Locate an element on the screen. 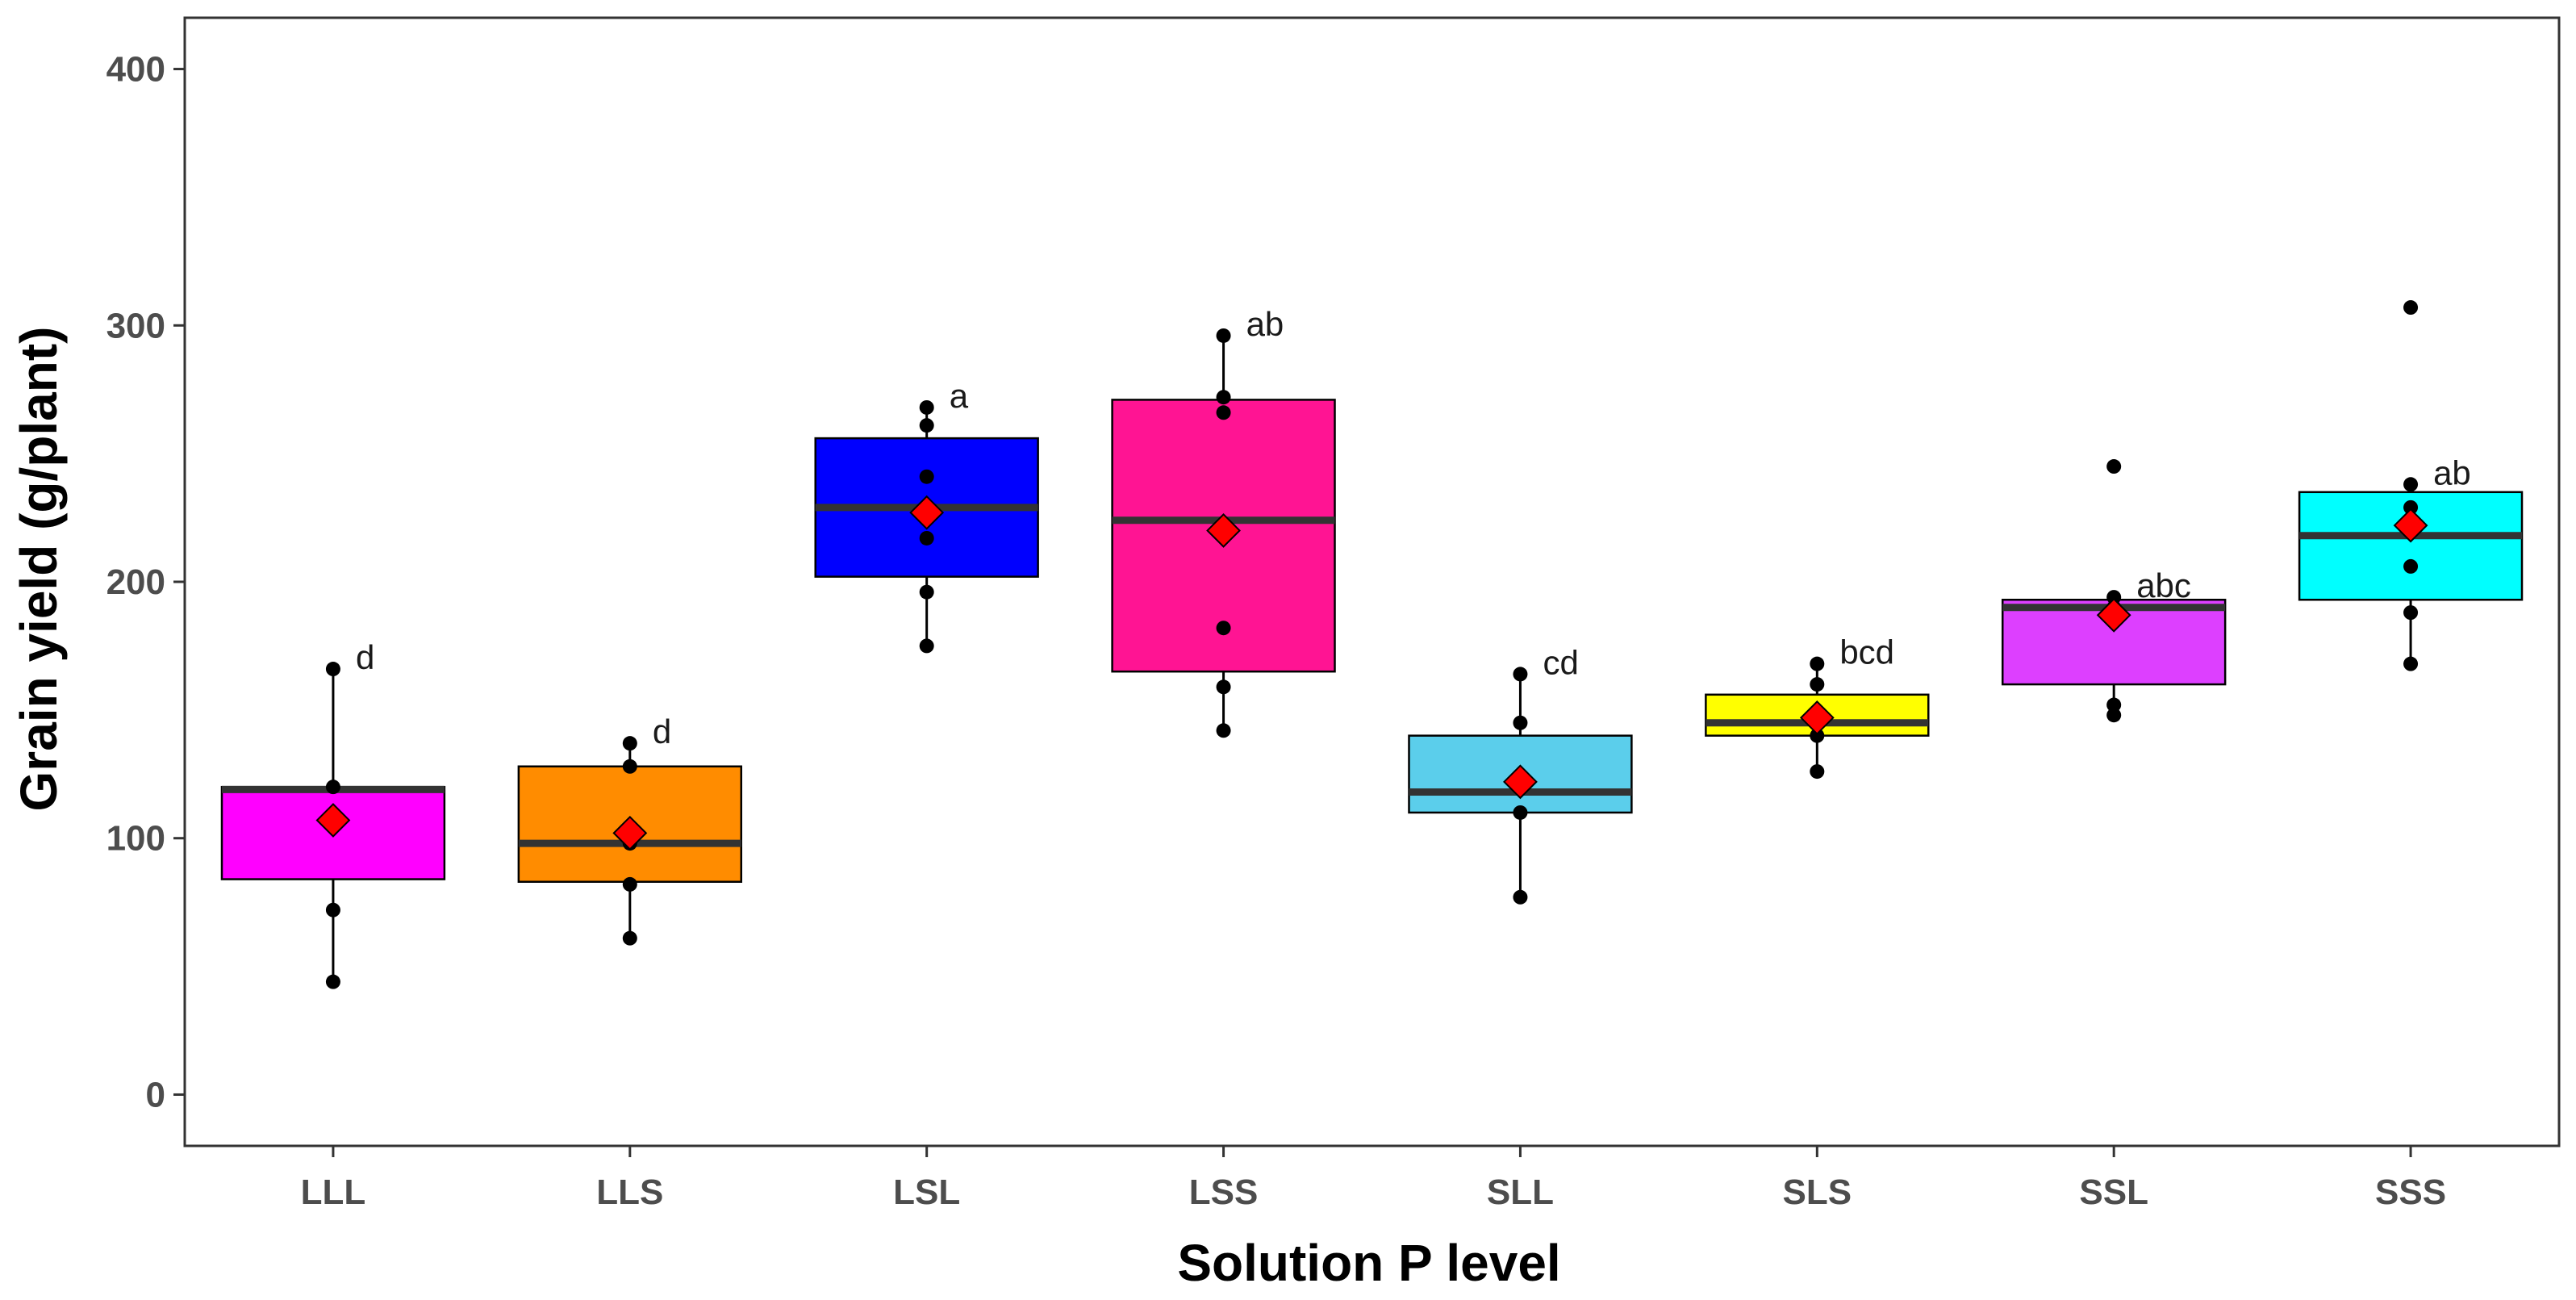 The width and height of the screenshot is (2576, 1300). mean-marker-sll is located at coordinates (1521, 782).